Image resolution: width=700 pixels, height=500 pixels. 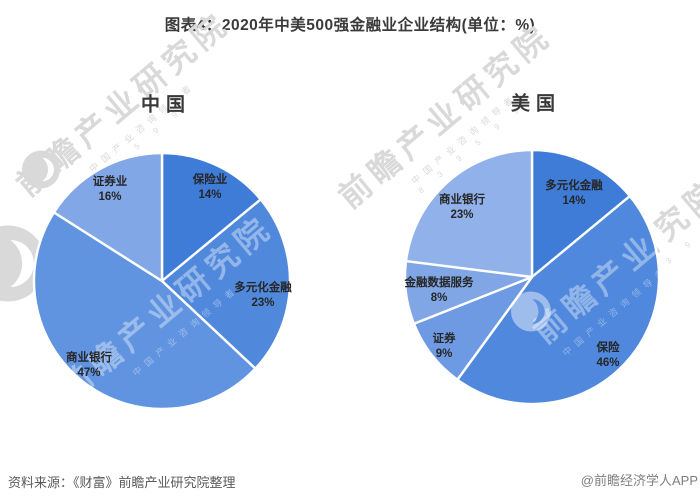 What do you see at coordinates (166, 105) in the screenshot?
I see `pie-subtitle: 中国` at bounding box center [166, 105].